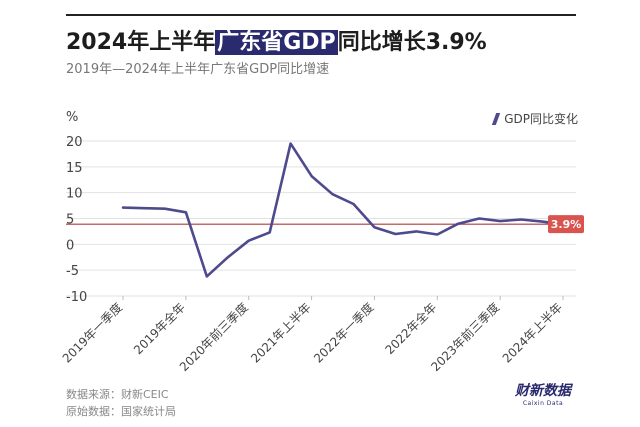  I want to click on x-tick-label: 2024年上半年, so click(532, 332).